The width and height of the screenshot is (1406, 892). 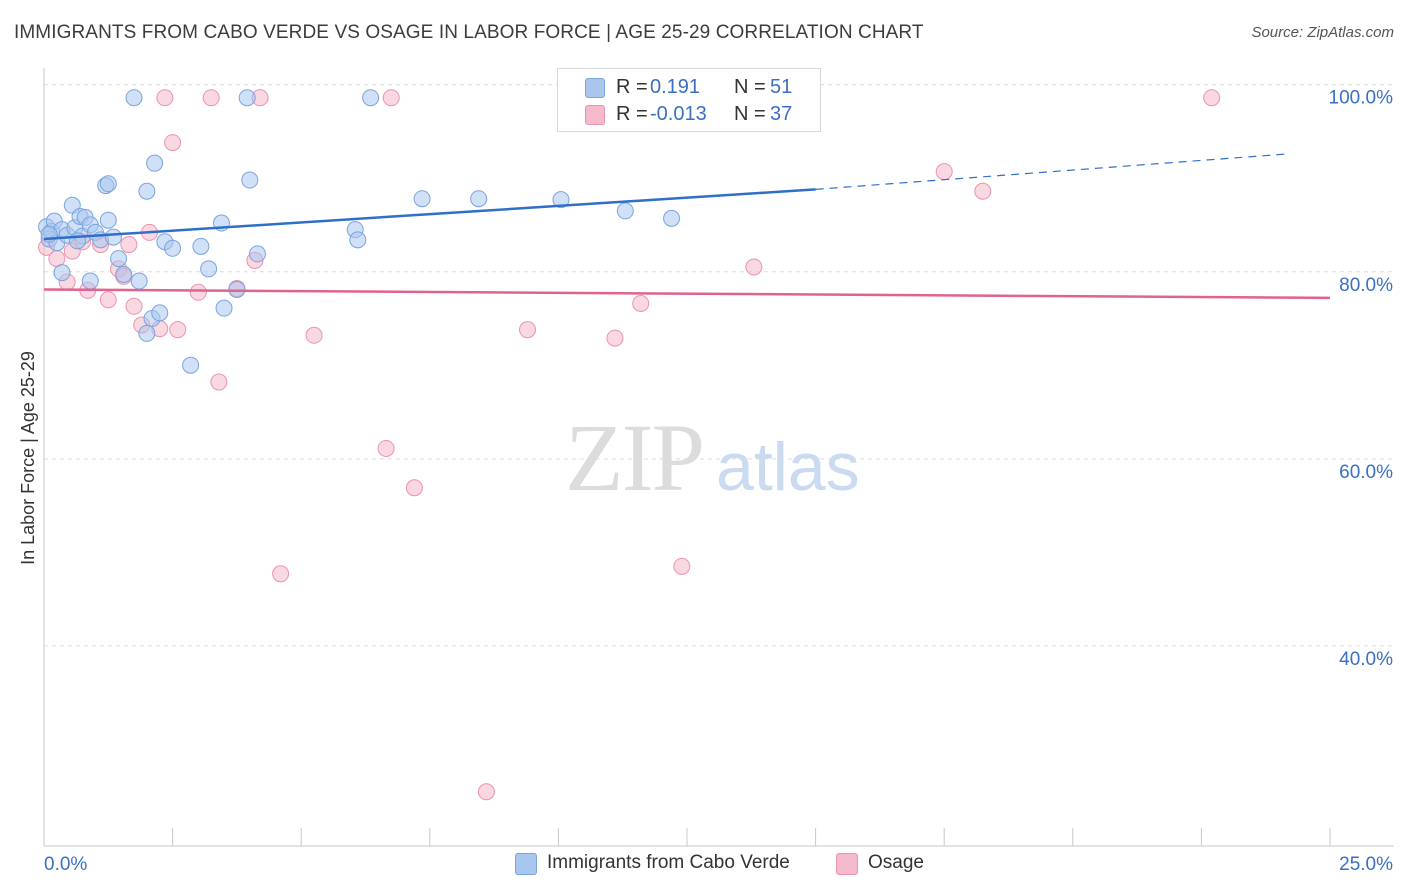 I want to click on y-axis-label: In Labor Force | Age 25-29, so click(x=28, y=458).